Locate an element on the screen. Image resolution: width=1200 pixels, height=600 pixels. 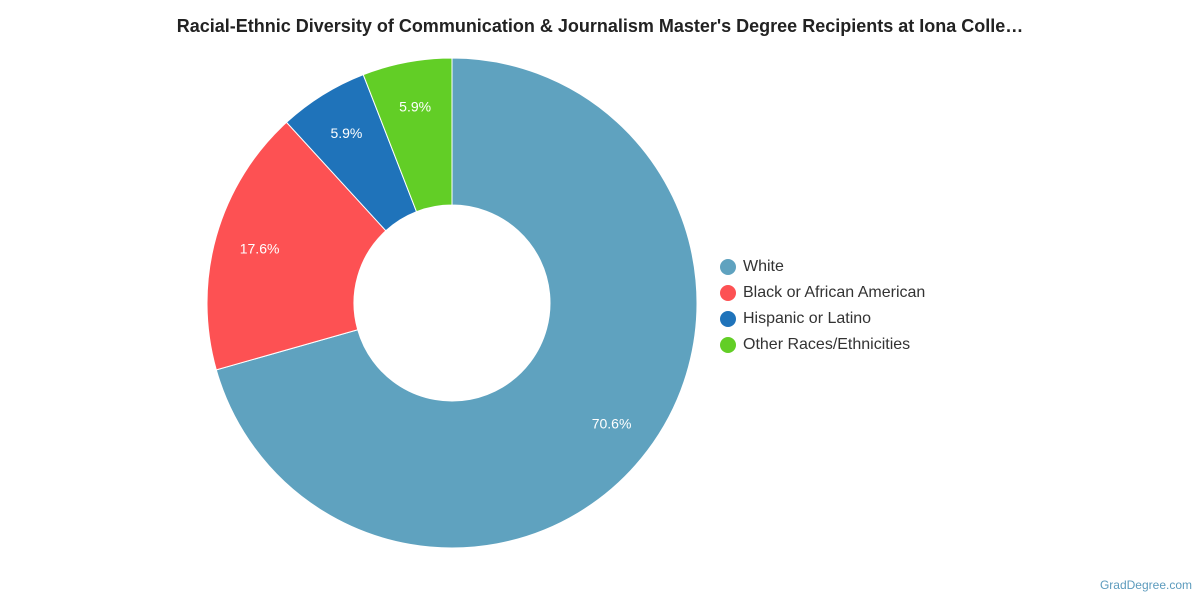
legend-label: Other Races/Ethnicities is located at coordinates (827, 344).